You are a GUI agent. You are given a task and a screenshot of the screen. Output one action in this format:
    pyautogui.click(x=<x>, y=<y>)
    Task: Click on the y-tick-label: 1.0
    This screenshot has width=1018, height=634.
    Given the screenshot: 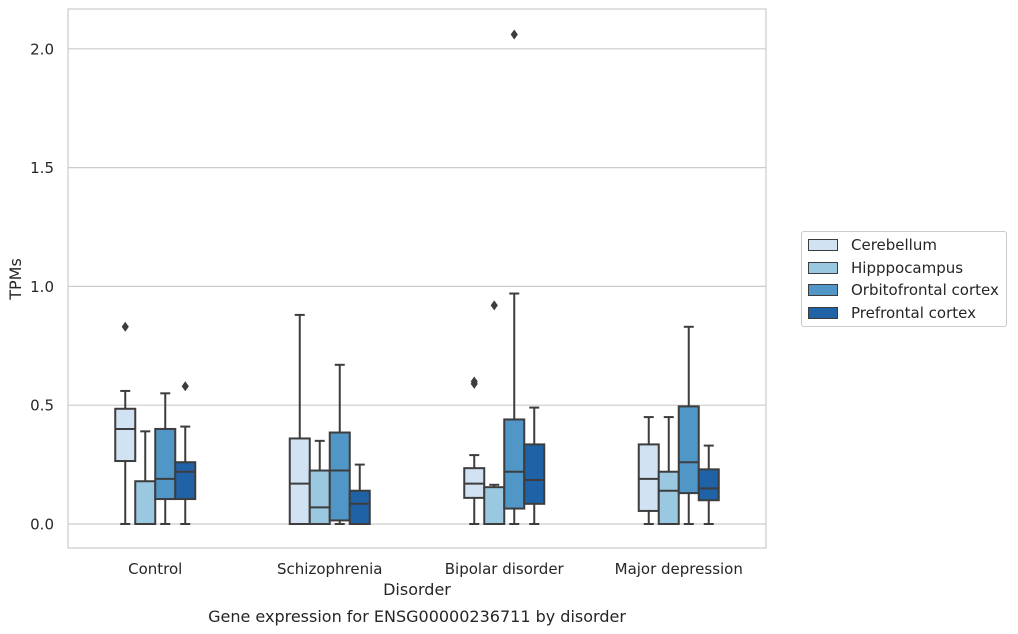 What is the action you would take?
    pyautogui.click(x=42, y=287)
    